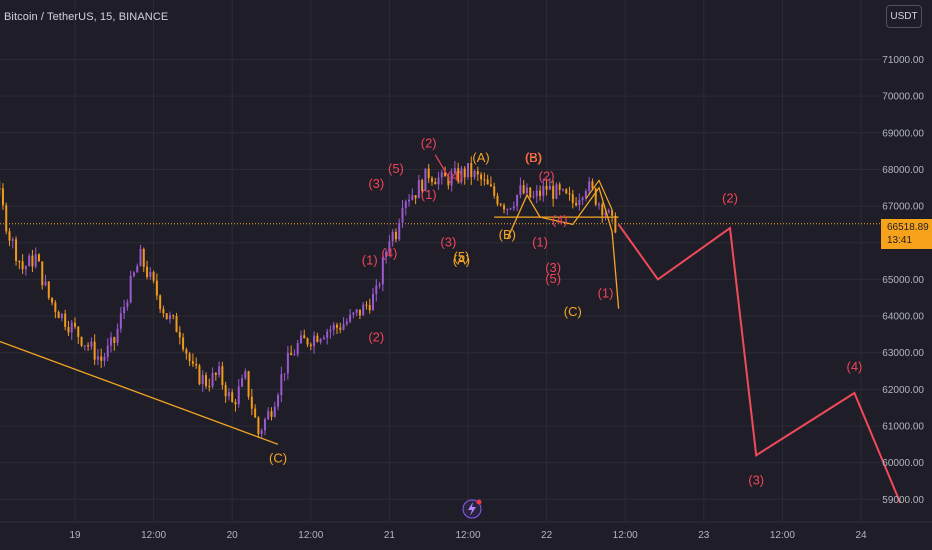 The image size is (932, 550). Describe the element at coordinates (704, 535) in the screenshot. I see `x-tick-label: 23` at that location.